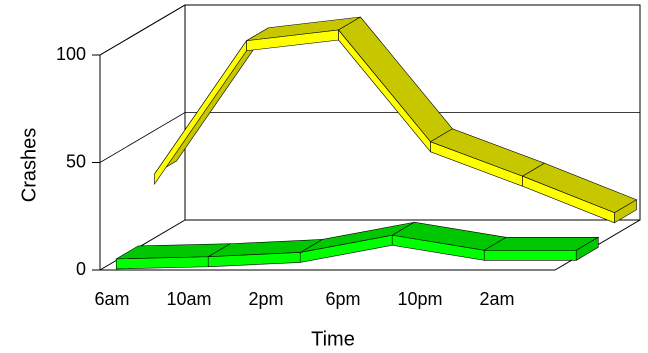  Describe the element at coordinates (71, 54) in the screenshot. I see `y-tick-label: 100` at that location.